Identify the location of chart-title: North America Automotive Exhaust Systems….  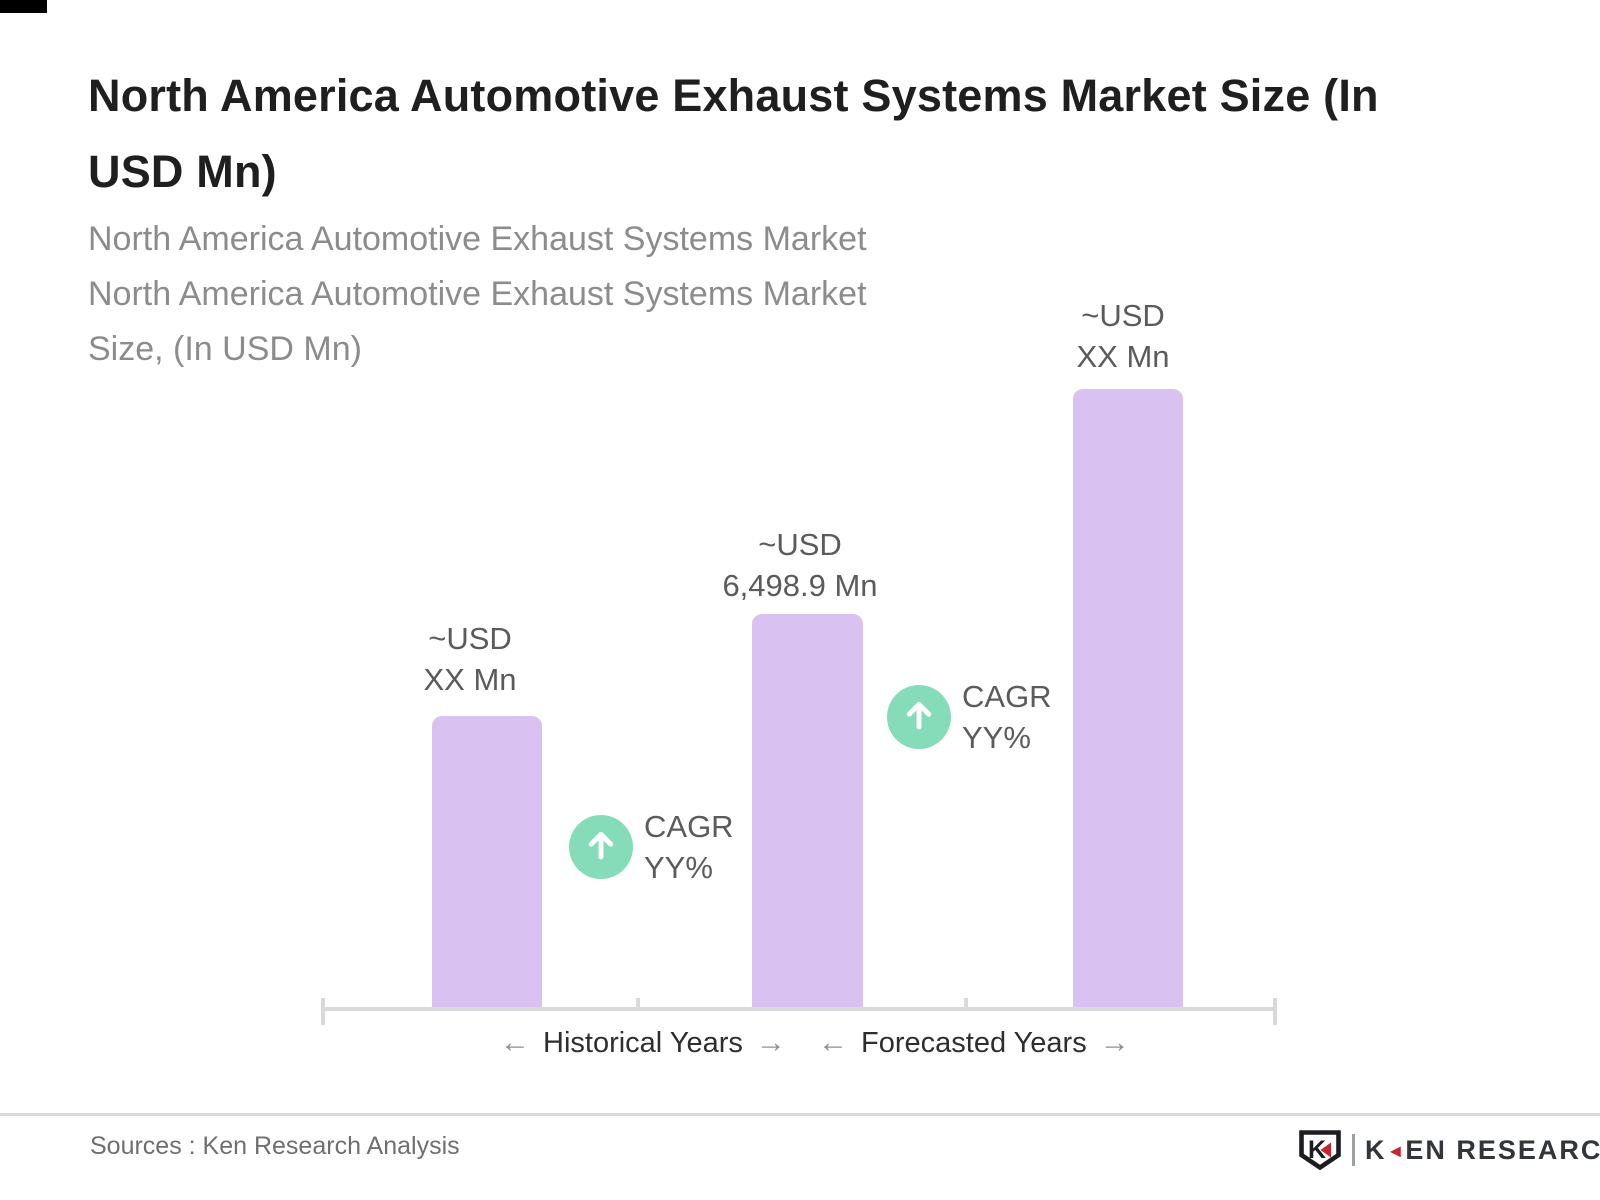
(733, 134).